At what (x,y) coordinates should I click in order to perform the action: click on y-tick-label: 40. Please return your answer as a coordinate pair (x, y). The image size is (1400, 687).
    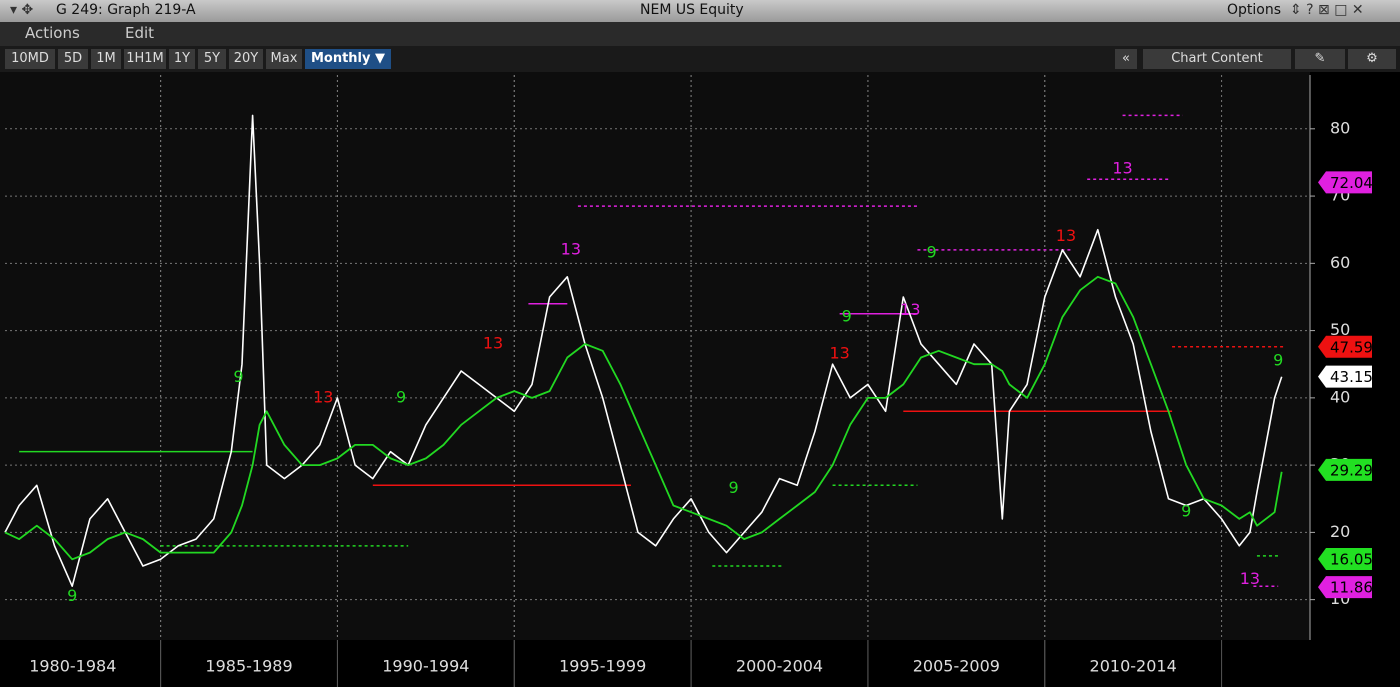
    Looking at the image, I should click on (1340, 396).